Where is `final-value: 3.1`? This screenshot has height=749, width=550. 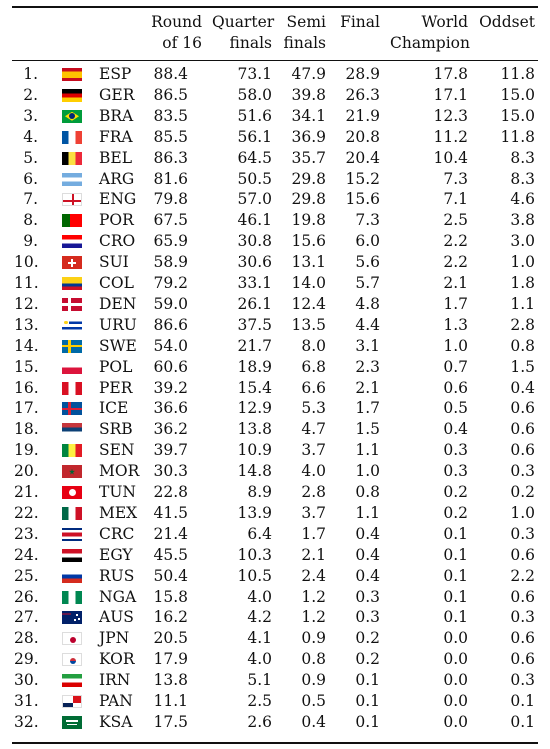 final-value: 3.1 is located at coordinates (367, 345).